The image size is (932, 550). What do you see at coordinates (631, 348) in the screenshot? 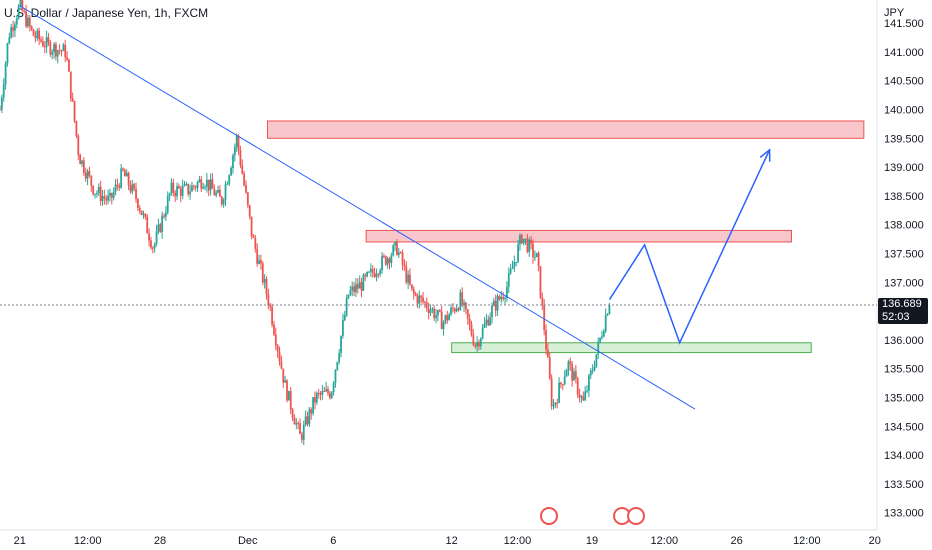
I see `support-zone` at bounding box center [631, 348].